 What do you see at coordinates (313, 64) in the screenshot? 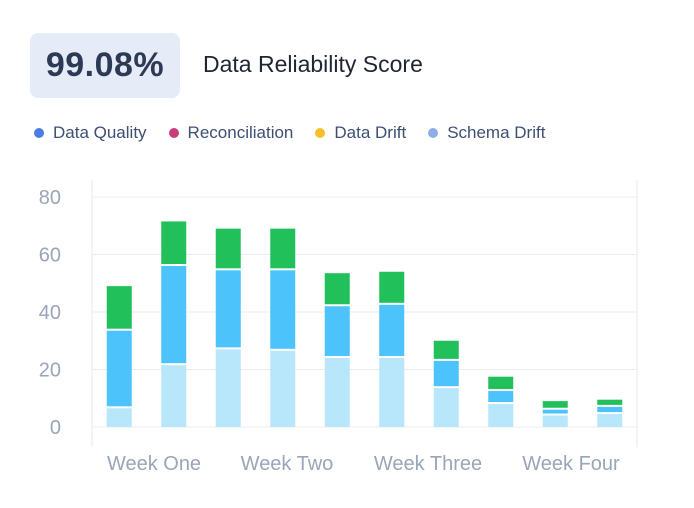
I see `score-title: Data Reliability Score` at bounding box center [313, 64].